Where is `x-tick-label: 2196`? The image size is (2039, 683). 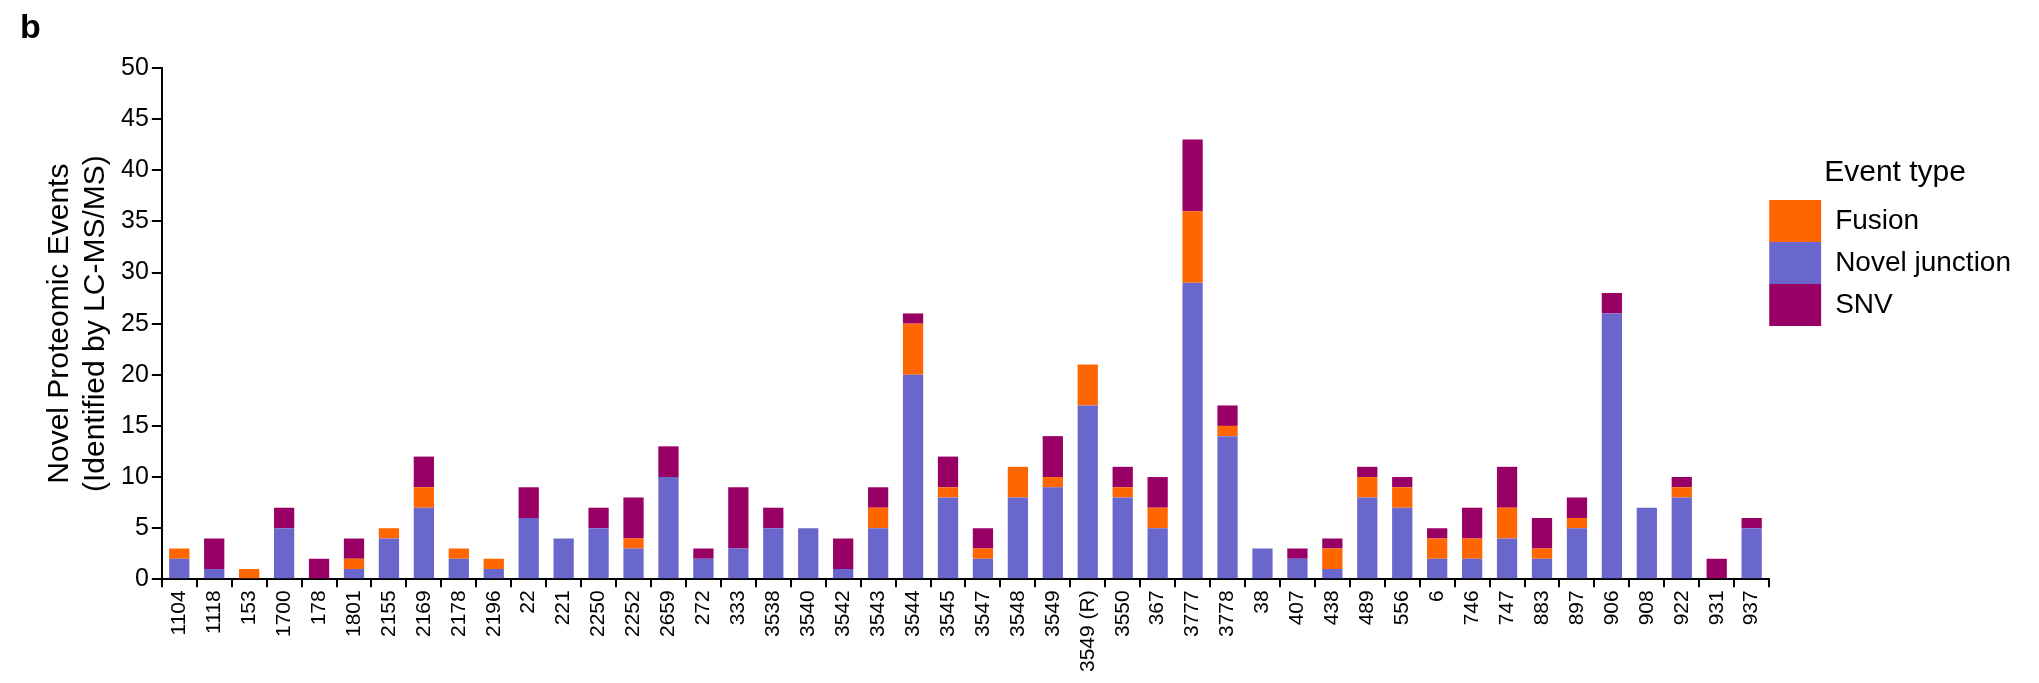
x-tick-label: 2196 is located at coordinates (492, 614).